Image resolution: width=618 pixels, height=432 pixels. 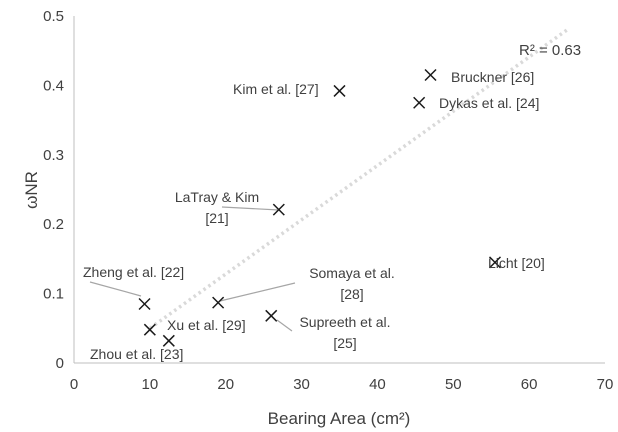 I want to click on leader-line-somaya, so click(x=257, y=292).